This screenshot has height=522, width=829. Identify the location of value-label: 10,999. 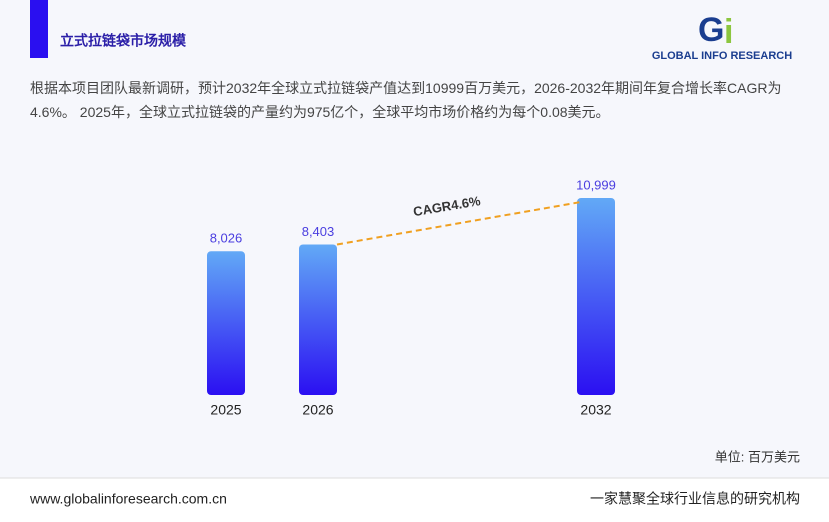
(596, 184).